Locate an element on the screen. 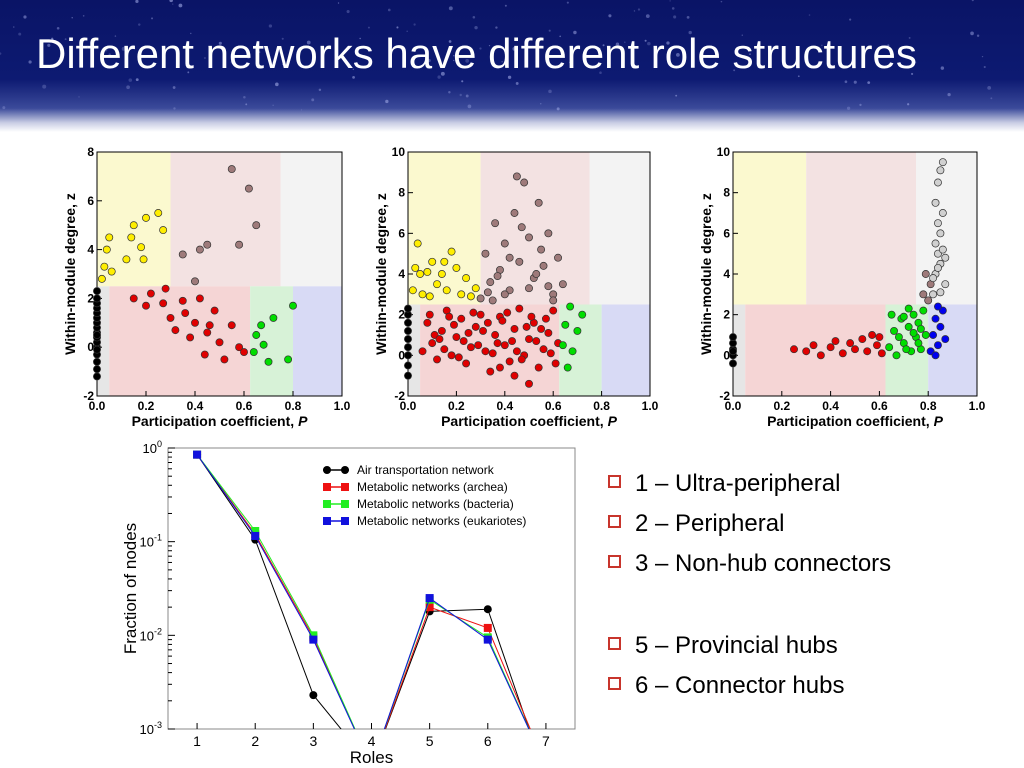  y-tick-label: 6 is located at coordinates (401, 233).